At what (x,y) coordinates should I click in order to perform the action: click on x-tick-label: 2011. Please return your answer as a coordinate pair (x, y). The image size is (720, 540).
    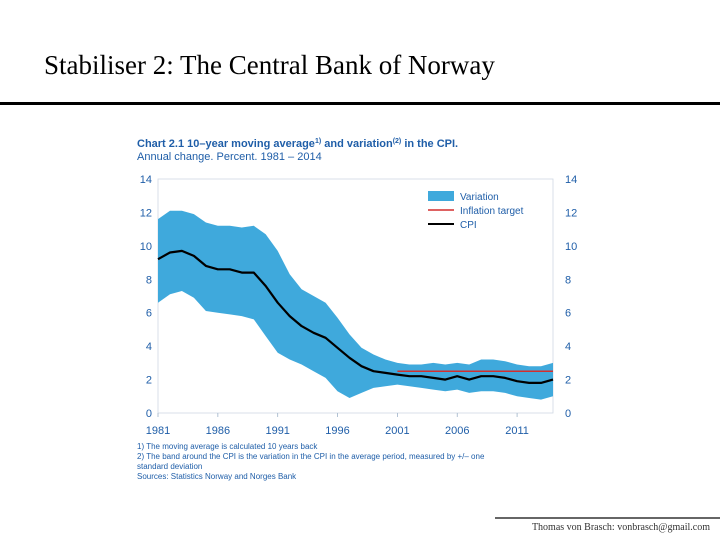
    Looking at the image, I should click on (517, 431).